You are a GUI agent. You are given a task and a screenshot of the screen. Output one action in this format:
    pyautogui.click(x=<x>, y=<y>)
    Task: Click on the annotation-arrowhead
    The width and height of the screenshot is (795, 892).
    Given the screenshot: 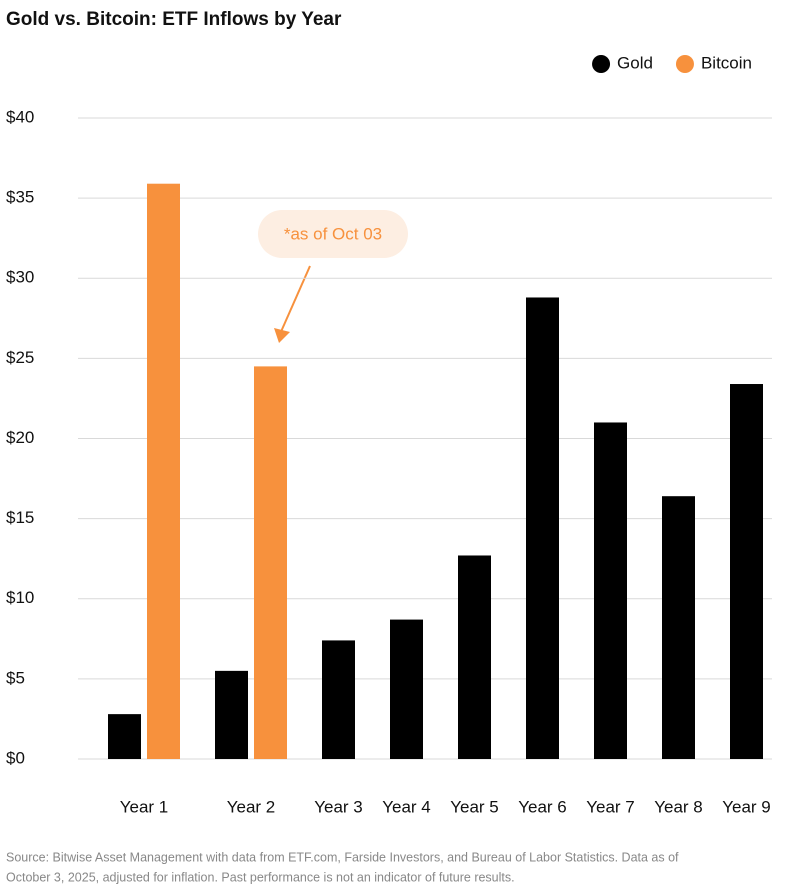 What is the action you would take?
    pyautogui.click(x=282, y=335)
    